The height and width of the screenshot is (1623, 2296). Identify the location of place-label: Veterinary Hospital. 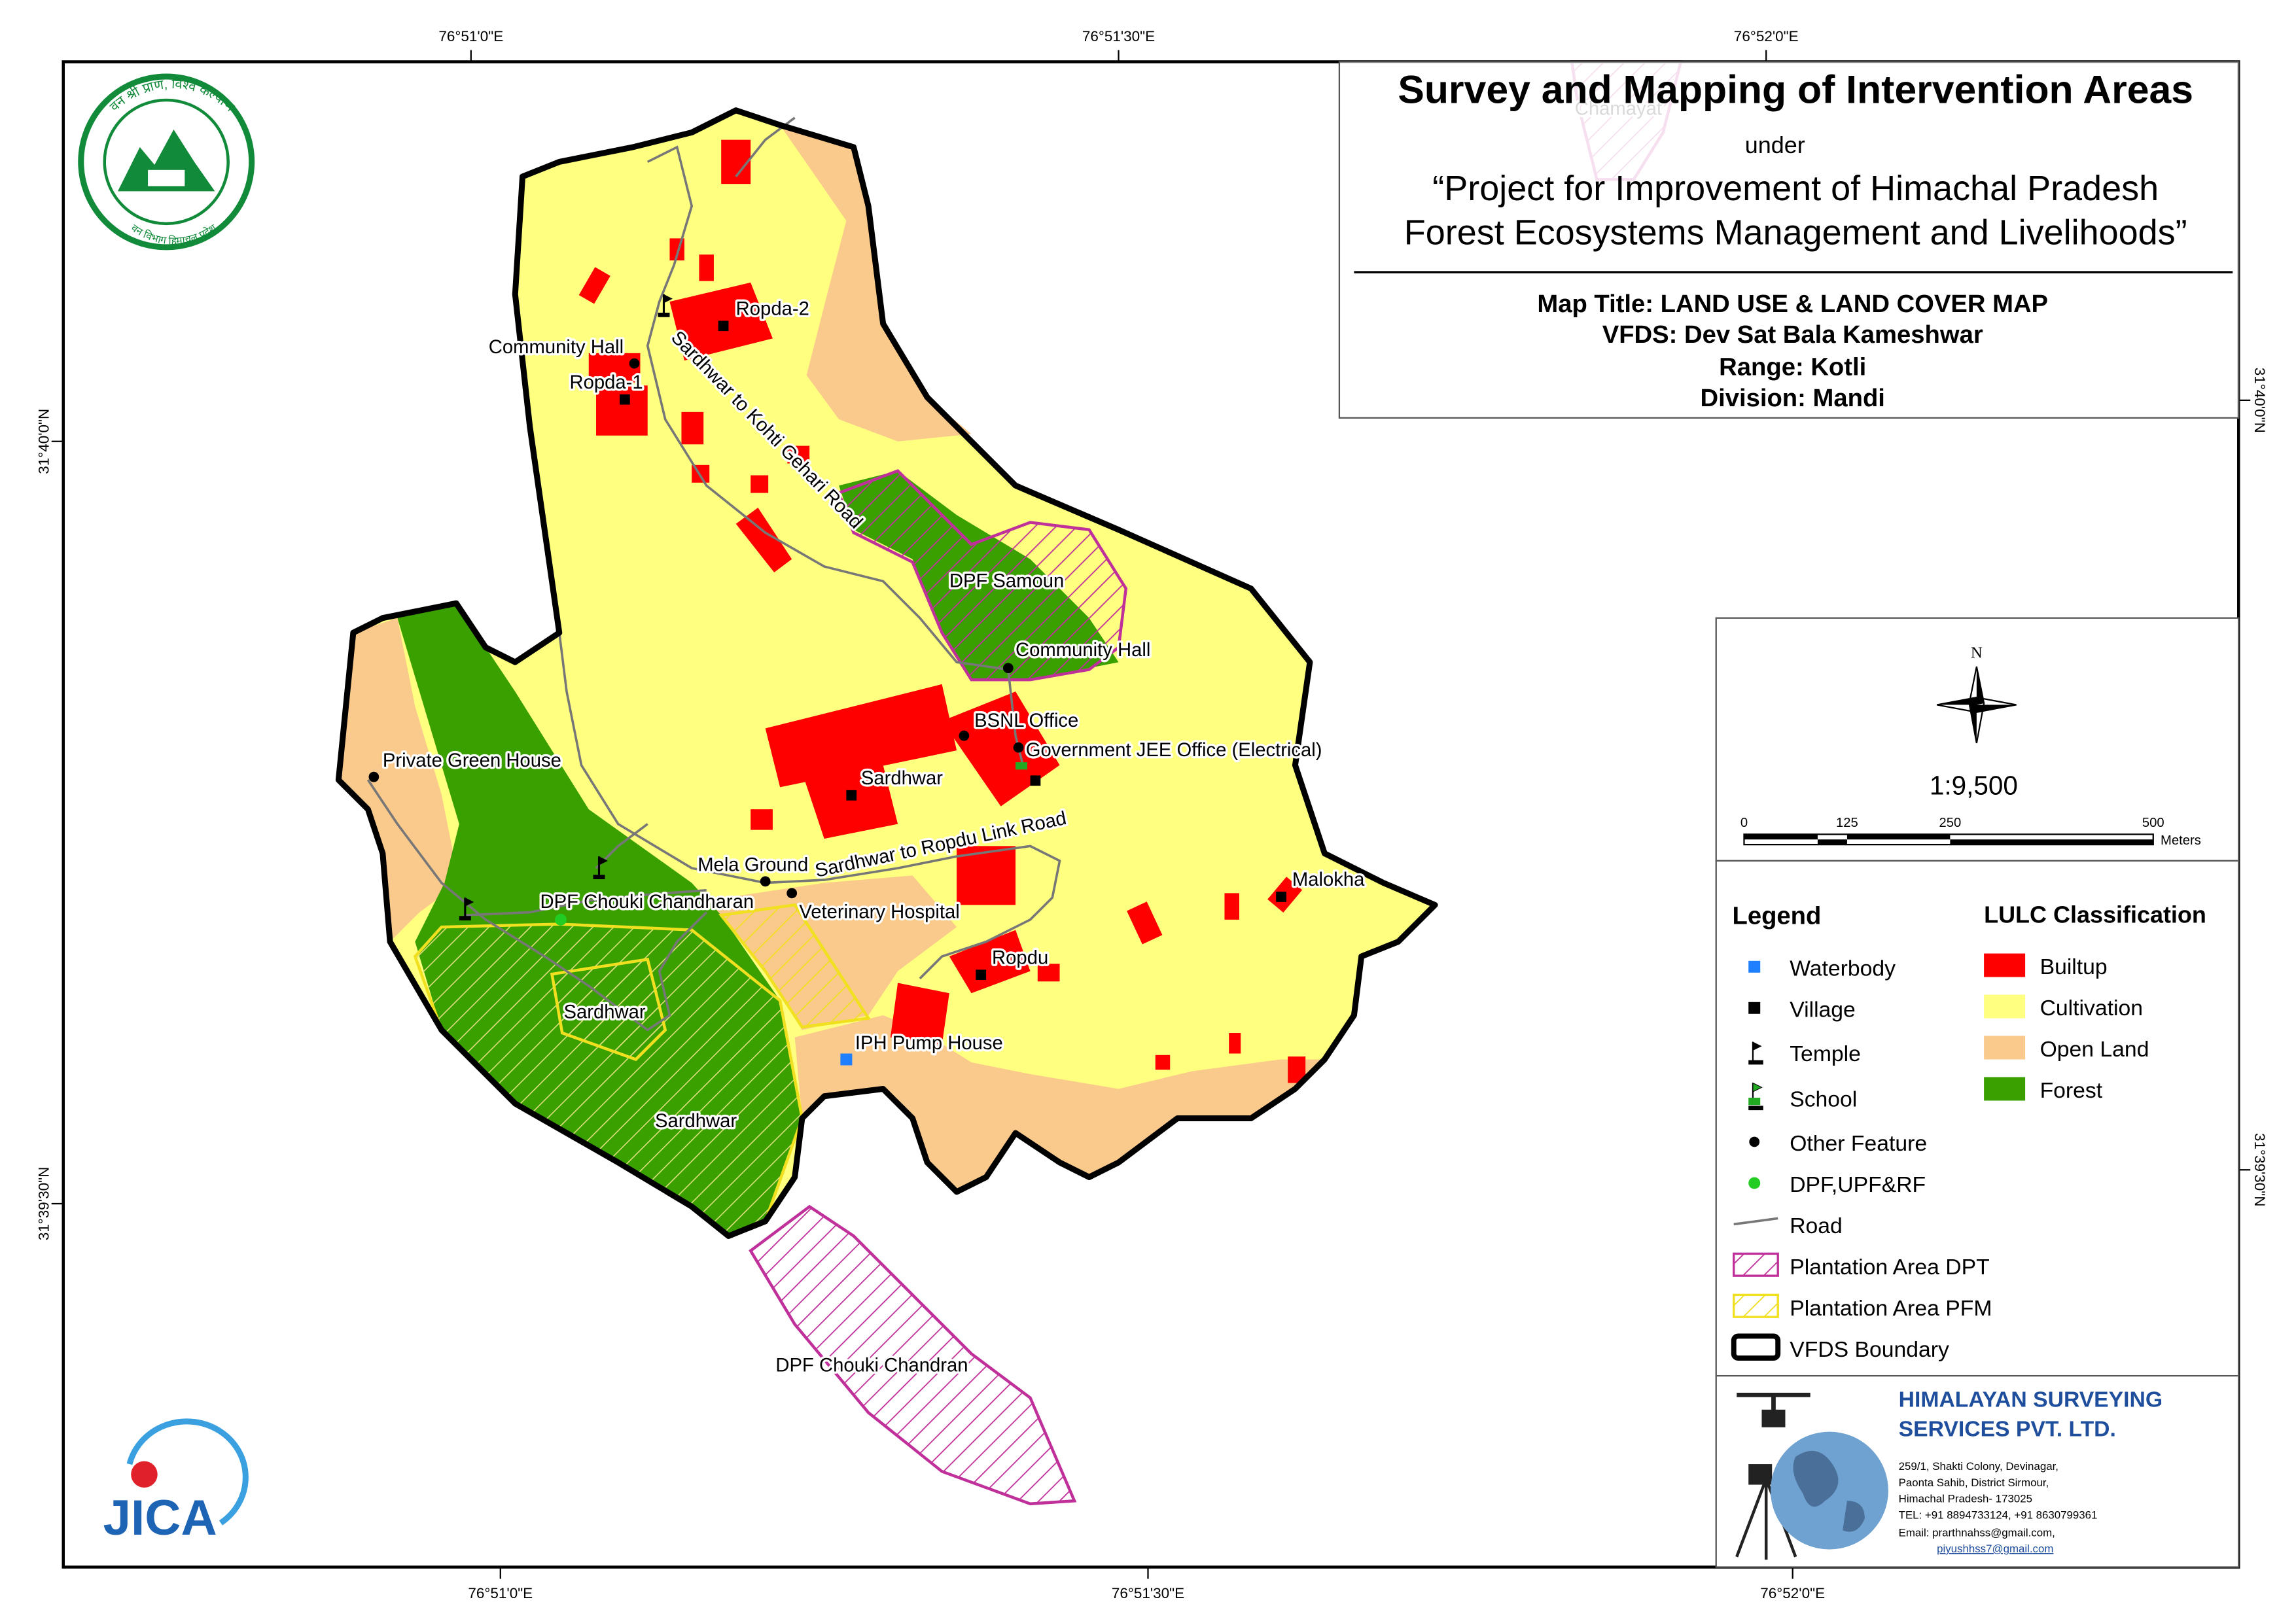
(879, 912).